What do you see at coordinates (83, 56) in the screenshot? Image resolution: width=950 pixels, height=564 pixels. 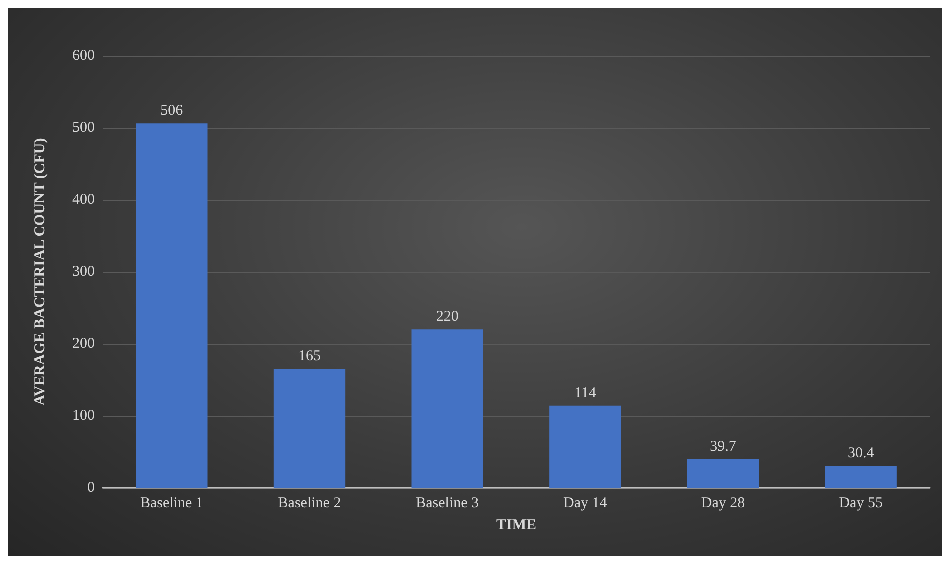 I see `y-tick-label: 600` at bounding box center [83, 56].